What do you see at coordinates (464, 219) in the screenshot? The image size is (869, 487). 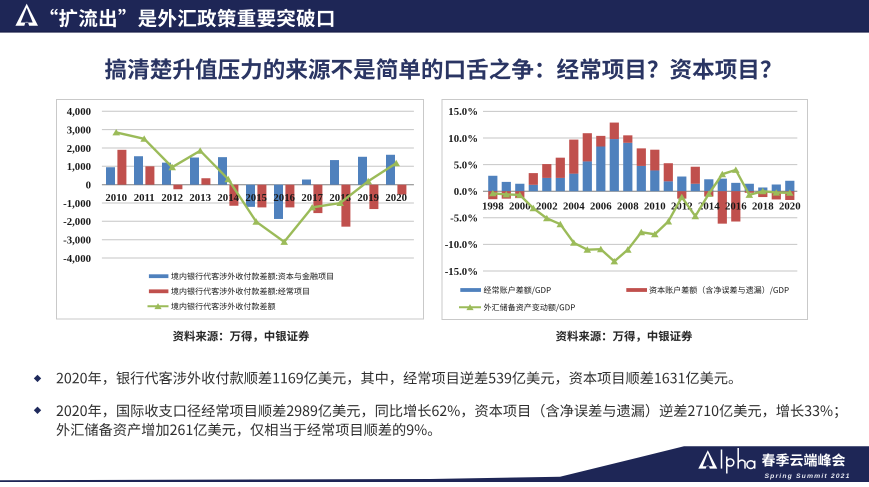 I see `svg-text: -5.0%` at bounding box center [464, 219].